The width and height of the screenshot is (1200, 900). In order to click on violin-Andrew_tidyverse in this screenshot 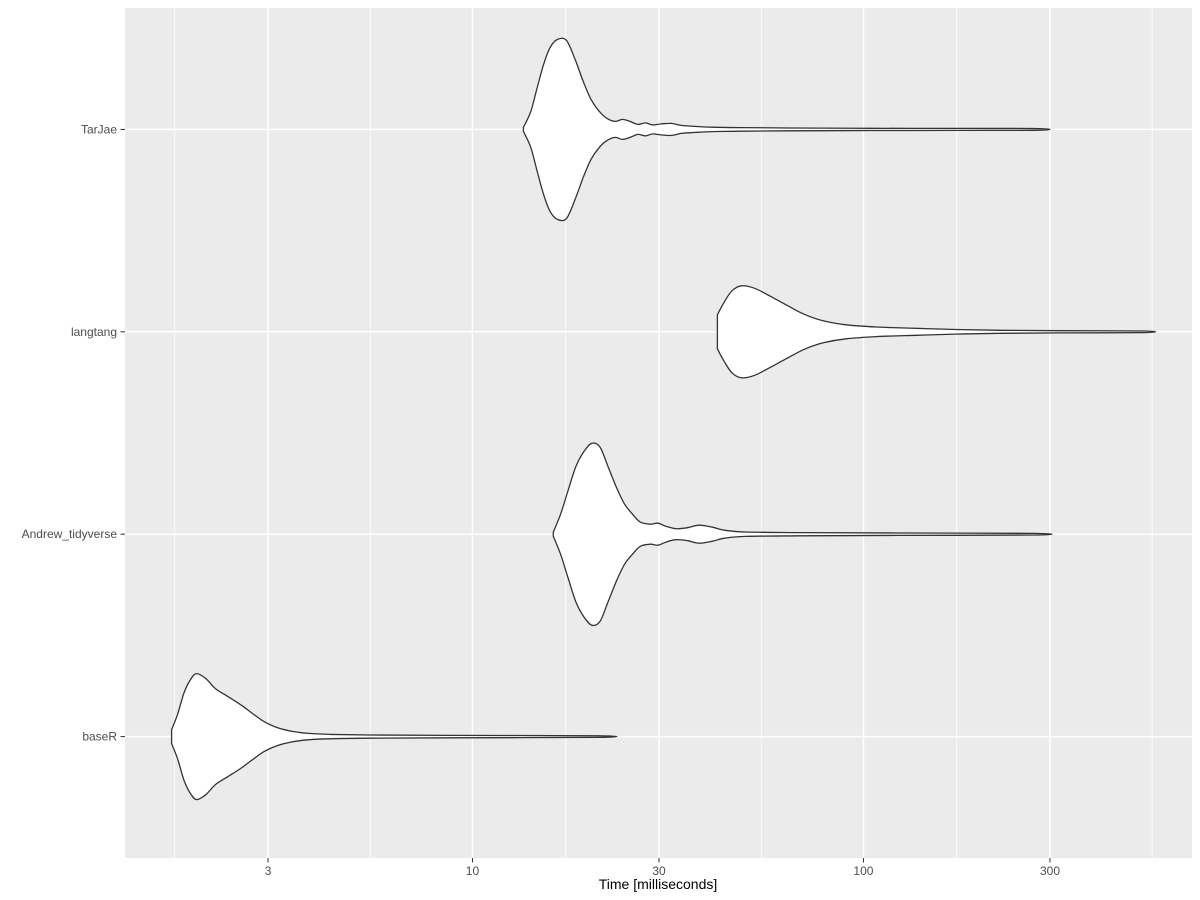, I will do `click(802, 534)`.